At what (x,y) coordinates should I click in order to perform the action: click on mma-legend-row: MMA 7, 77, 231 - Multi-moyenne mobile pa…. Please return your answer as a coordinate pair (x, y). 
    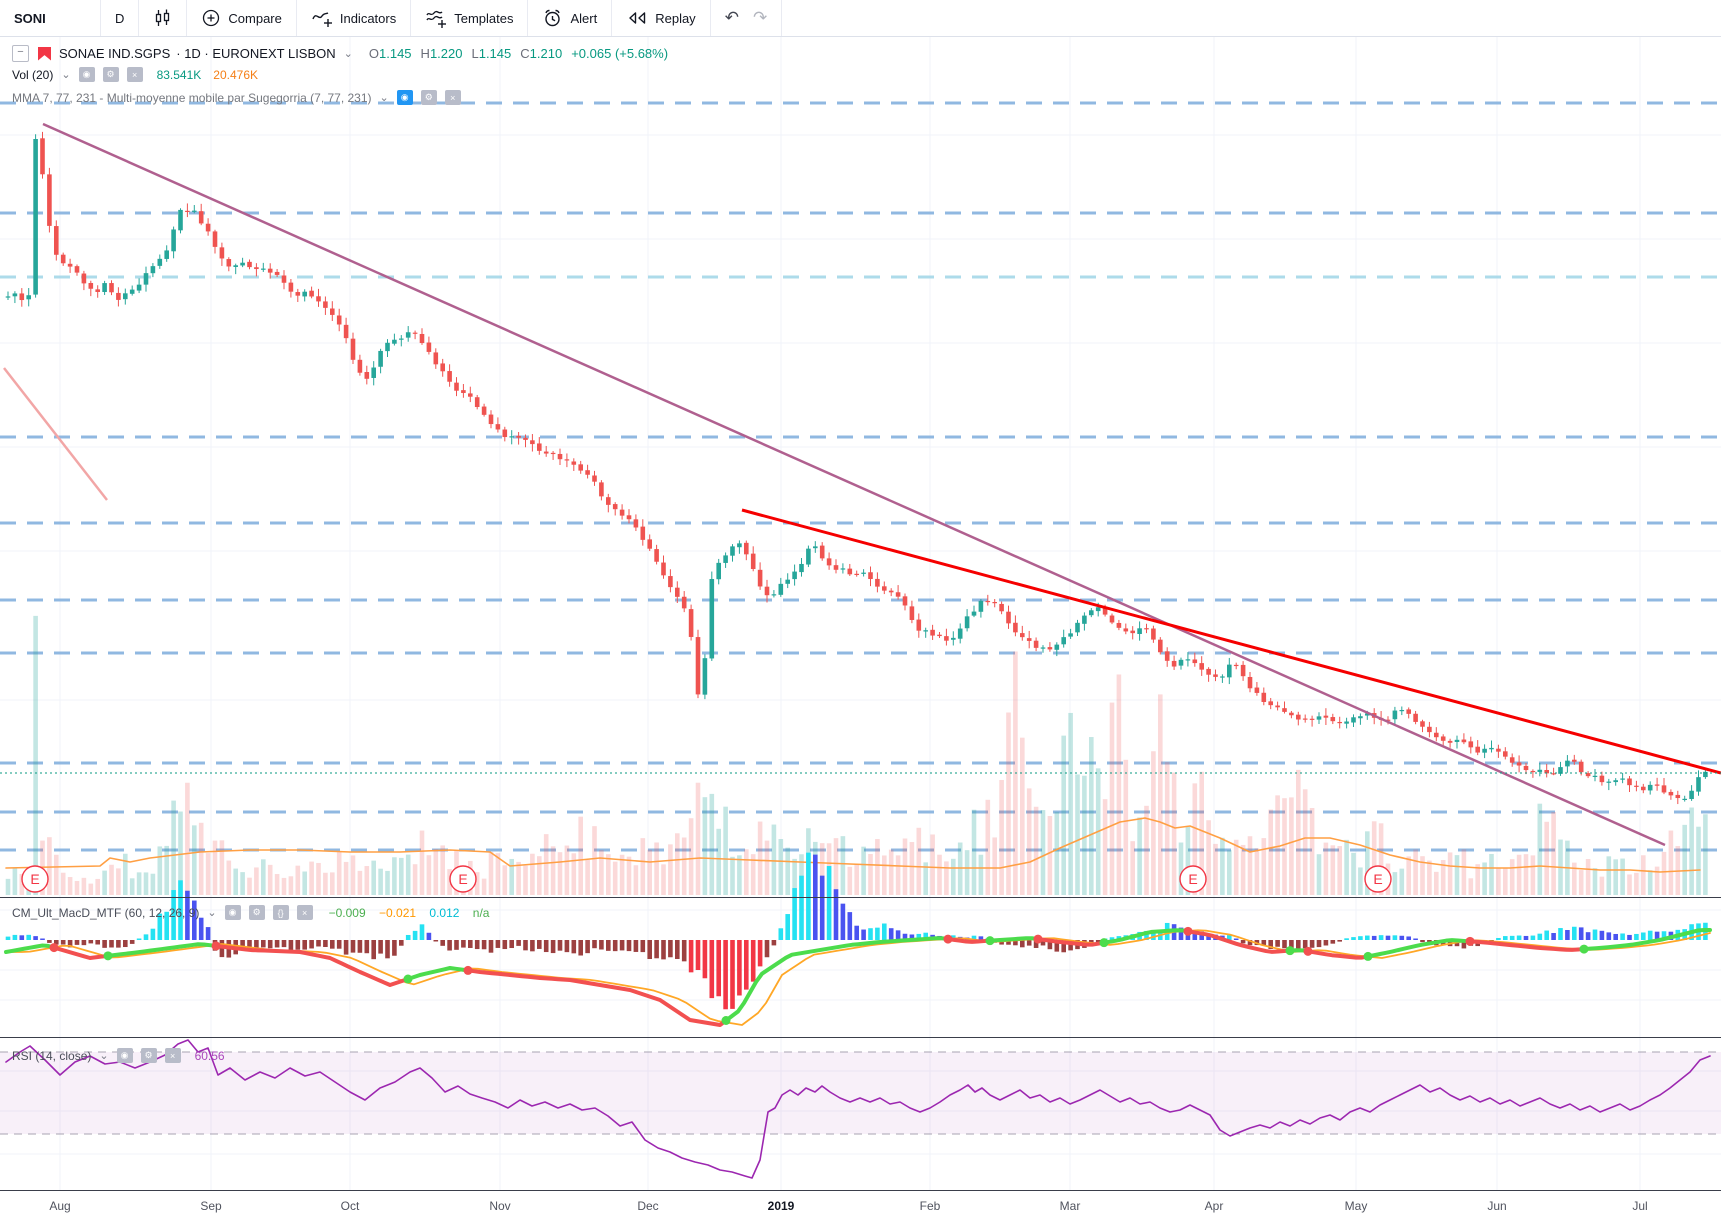
    Looking at the image, I should click on (236, 97).